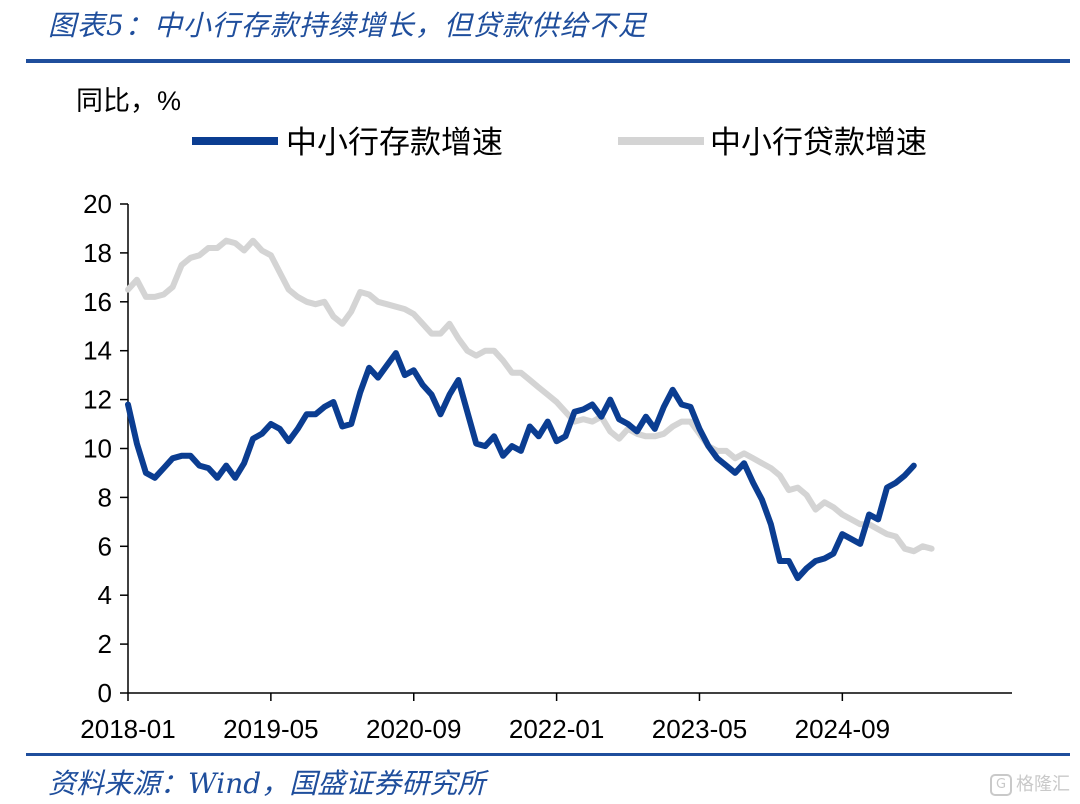  I want to click on legend: 中小行存款增速 中小行贷款增速, so click(559, 142).